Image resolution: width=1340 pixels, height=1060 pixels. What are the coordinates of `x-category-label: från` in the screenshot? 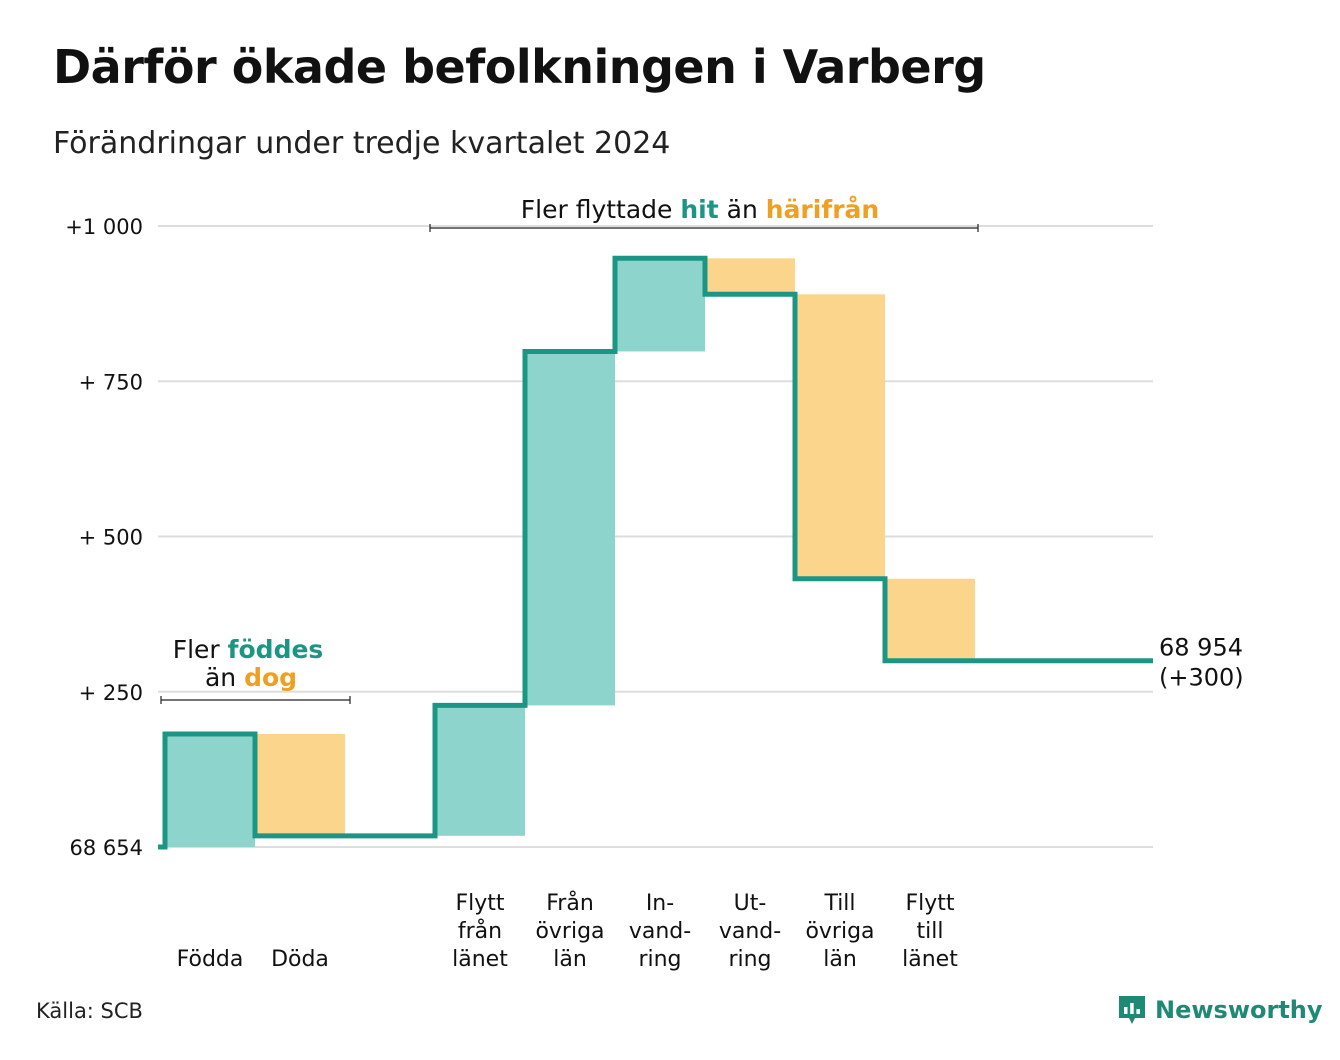 It's located at (480, 931).